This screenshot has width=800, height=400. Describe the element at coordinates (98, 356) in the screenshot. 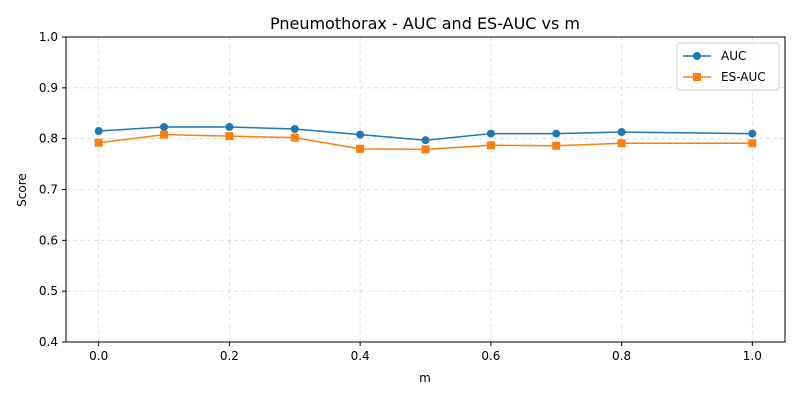

I see `x-tick-label: 0.0` at that location.